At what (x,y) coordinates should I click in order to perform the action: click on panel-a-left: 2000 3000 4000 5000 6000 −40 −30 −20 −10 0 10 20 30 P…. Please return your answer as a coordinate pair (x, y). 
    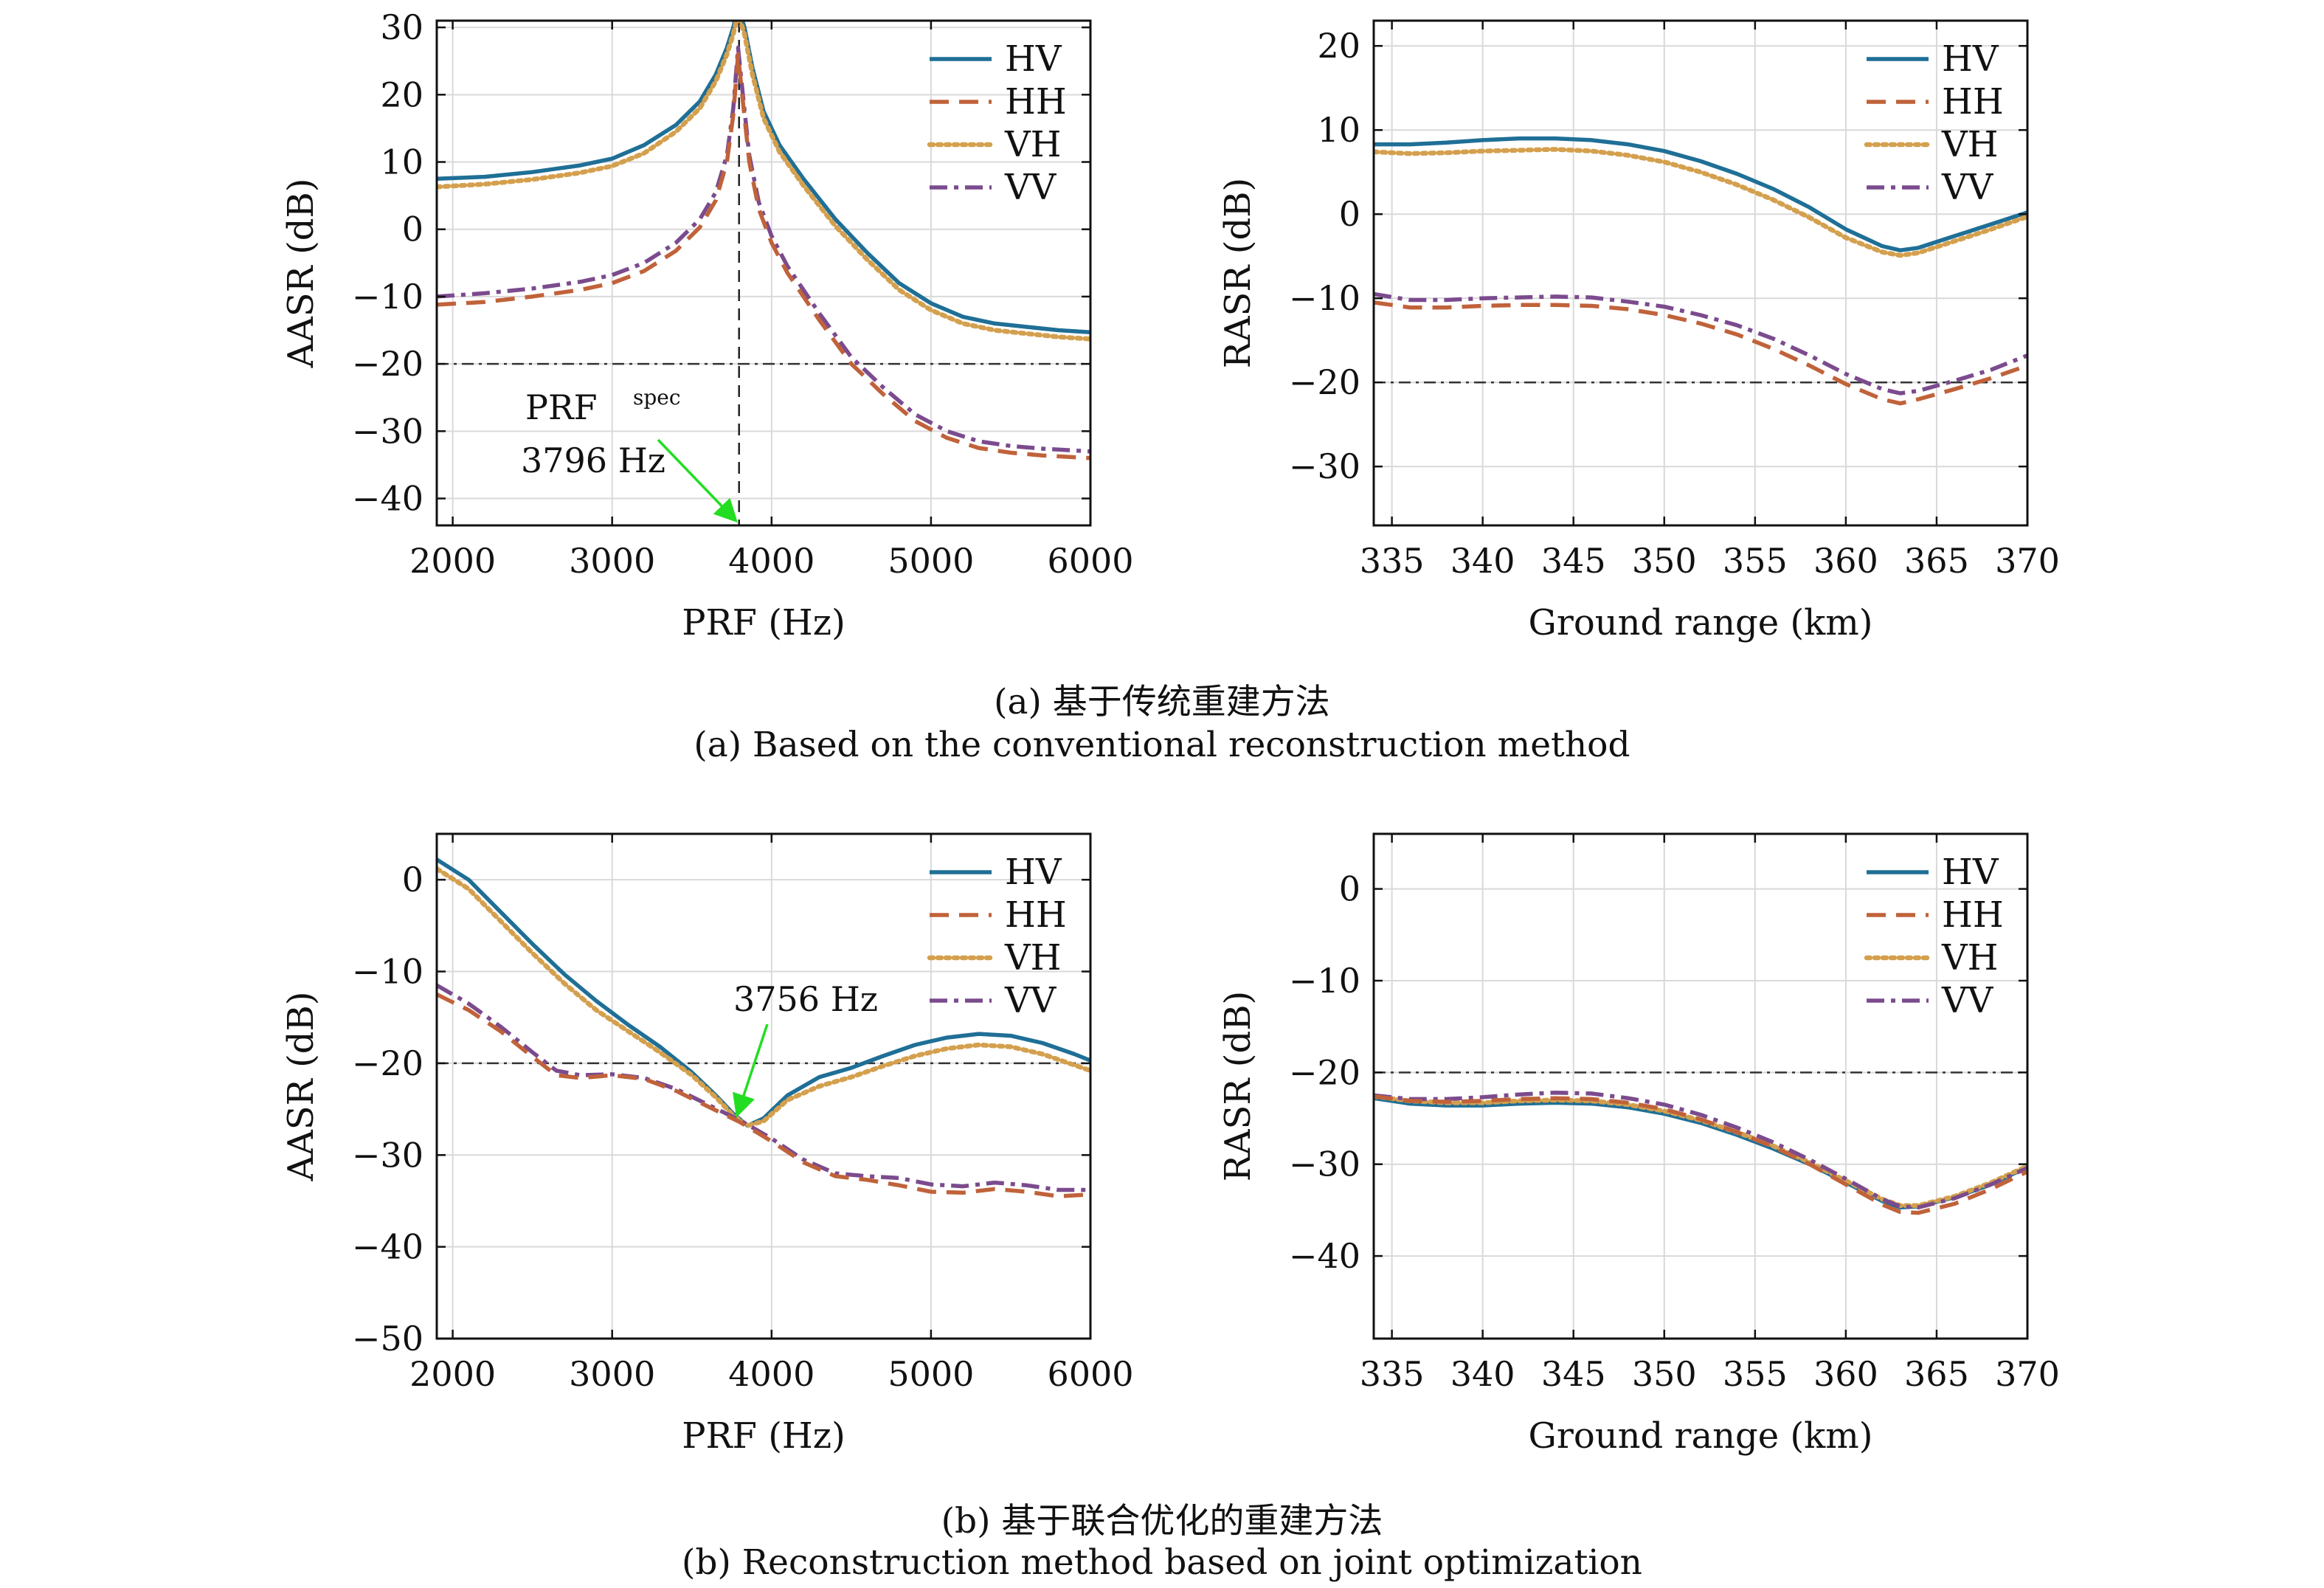
    Looking at the image, I should click on (707, 325).